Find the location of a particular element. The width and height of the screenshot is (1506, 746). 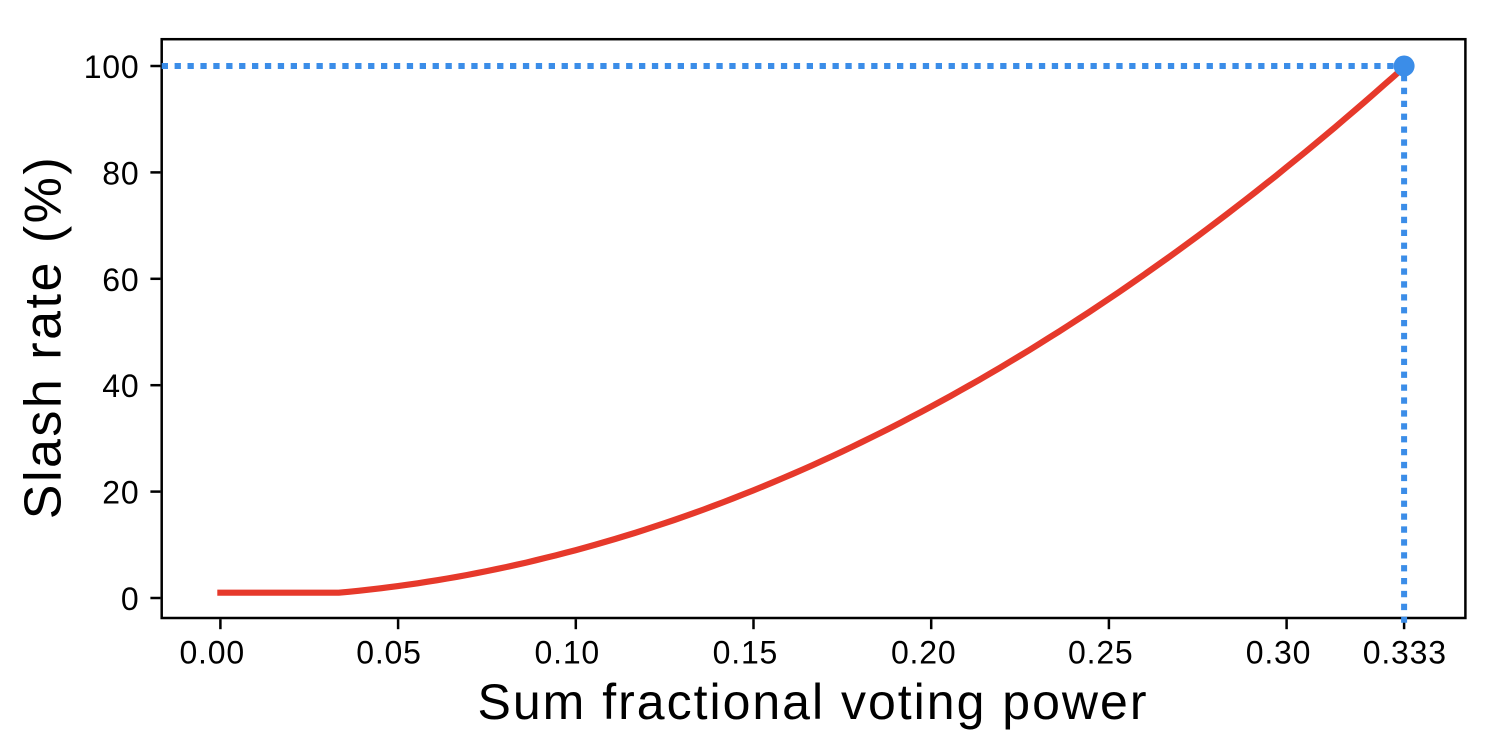

svg-text: 60 is located at coordinates (120, 280).